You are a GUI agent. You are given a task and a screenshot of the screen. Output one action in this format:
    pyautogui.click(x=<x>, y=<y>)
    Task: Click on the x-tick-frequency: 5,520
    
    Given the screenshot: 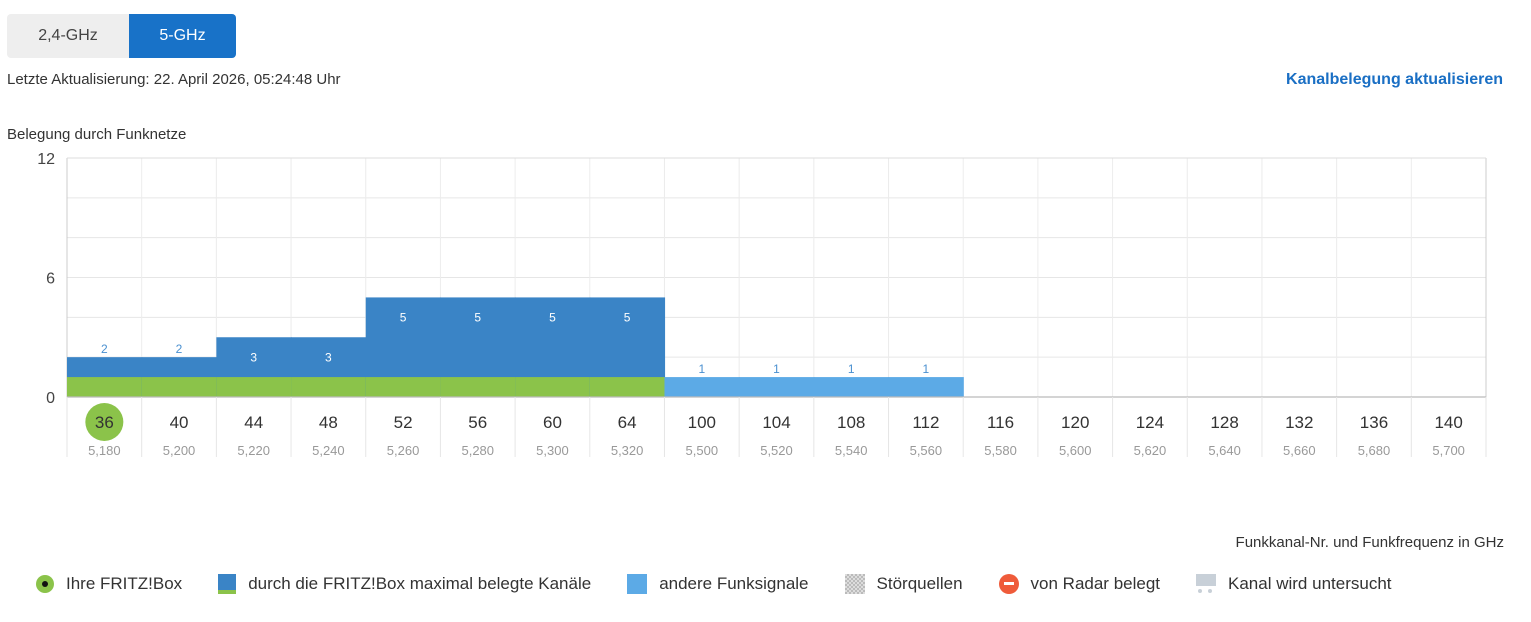 What is the action you would take?
    pyautogui.click(x=776, y=450)
    